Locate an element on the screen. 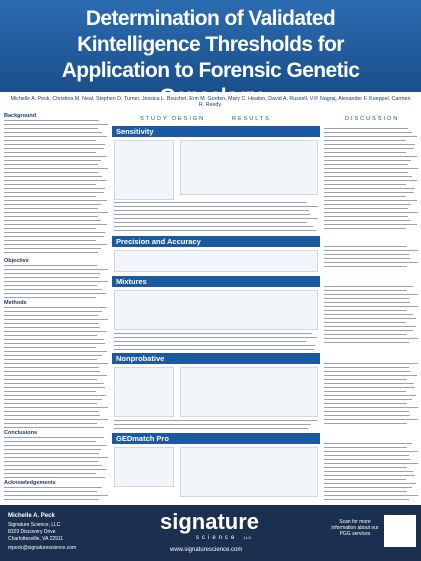 The height and width of the screenshot is (561, 421). section-heading: Conclusions is located at coordinates (21, 433).